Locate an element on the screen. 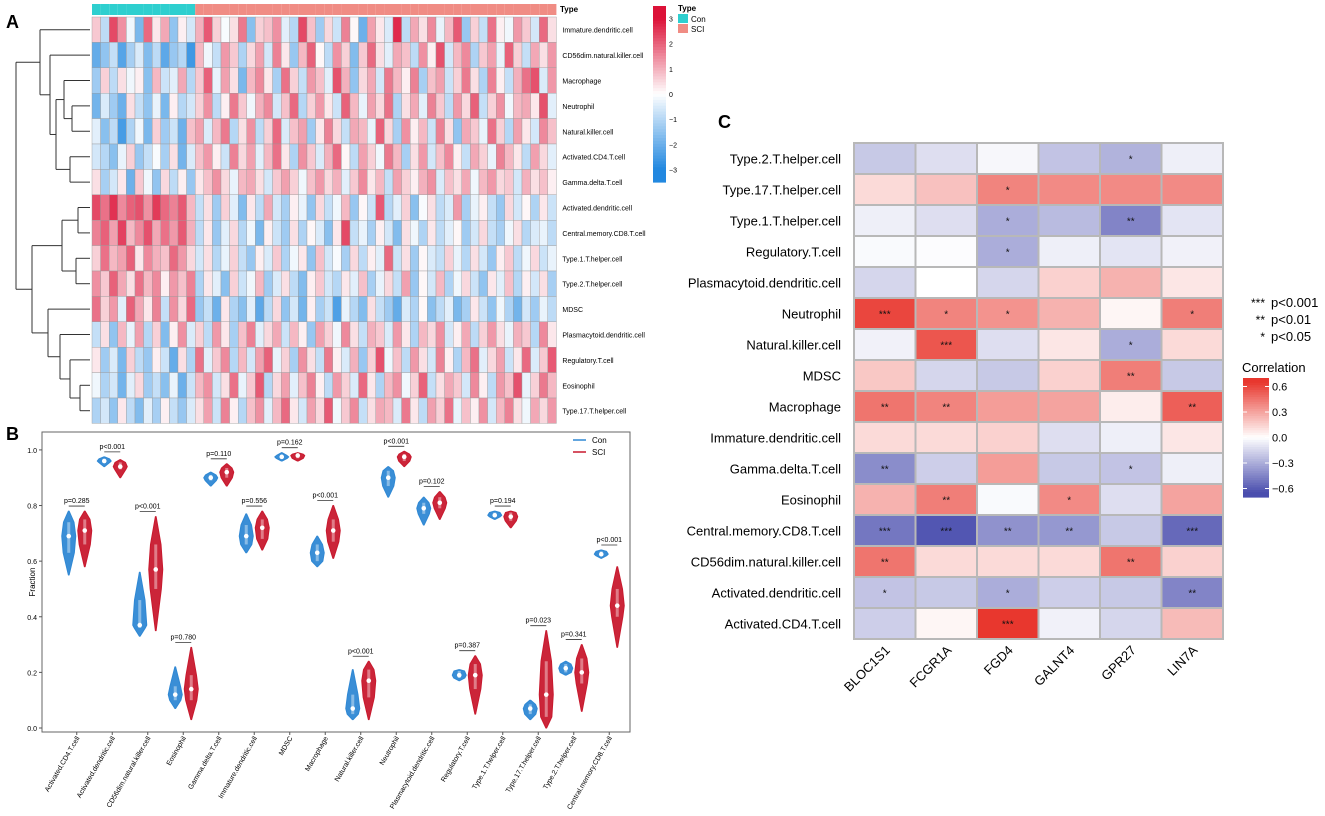  correlation-row-label: Type.17.T.helper.cell is located at coordinates (781, 190).